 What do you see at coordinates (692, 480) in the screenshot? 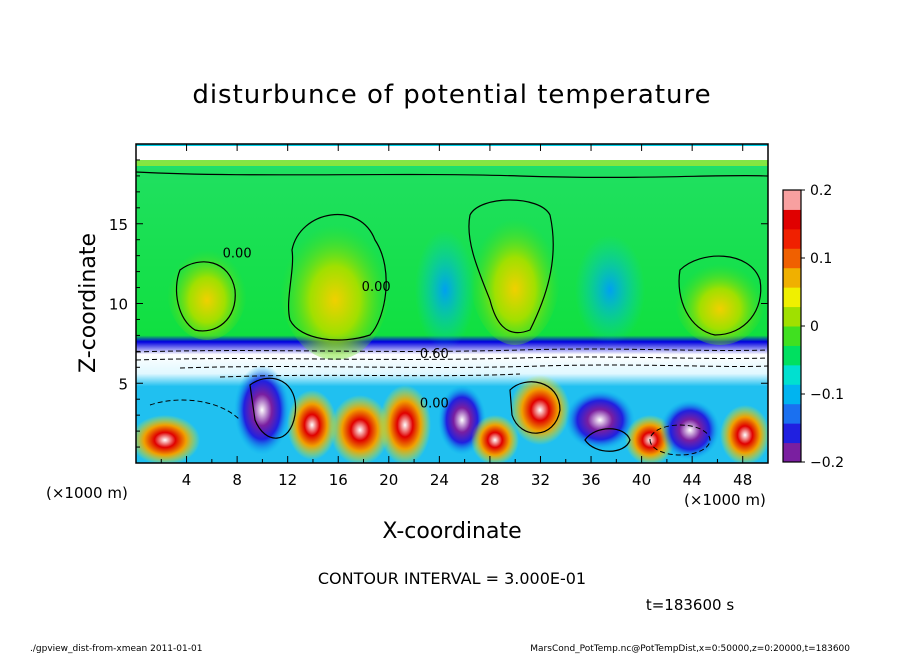
I see `x-tick-label: 44` at bounding box center [692, 480].